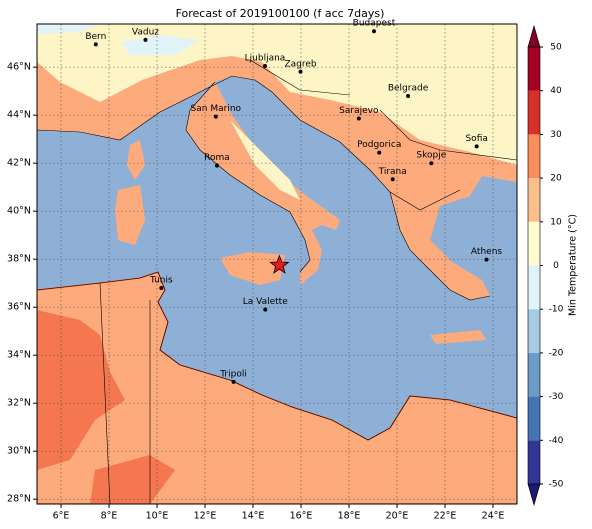 This screenshot has width=592, height=529. I want to click on x-tick-label: 20°E, so click(397, 516).